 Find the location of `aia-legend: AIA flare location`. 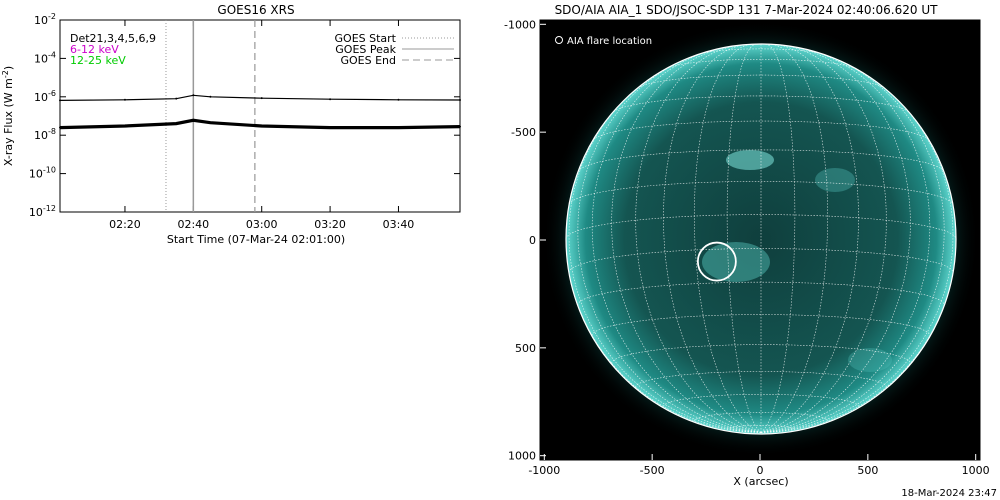

aia-legend: AIA flare location is located at coordinates (603, 41).